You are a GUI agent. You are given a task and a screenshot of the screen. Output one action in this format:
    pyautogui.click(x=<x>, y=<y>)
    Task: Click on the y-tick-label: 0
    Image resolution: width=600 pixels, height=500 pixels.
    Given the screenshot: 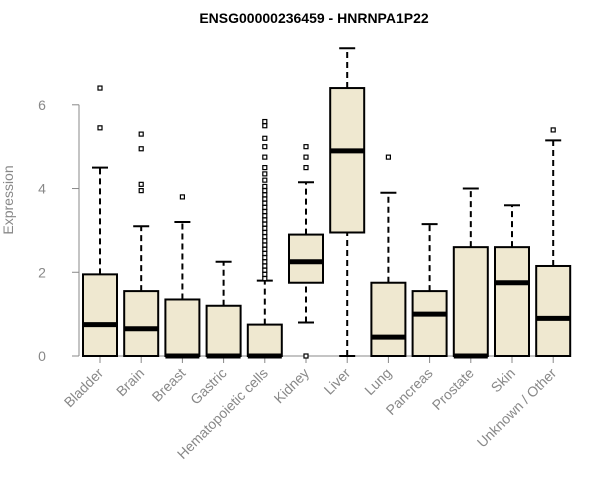 What is the action you would take?
    pyautogui.click(x=42, y=356)
    